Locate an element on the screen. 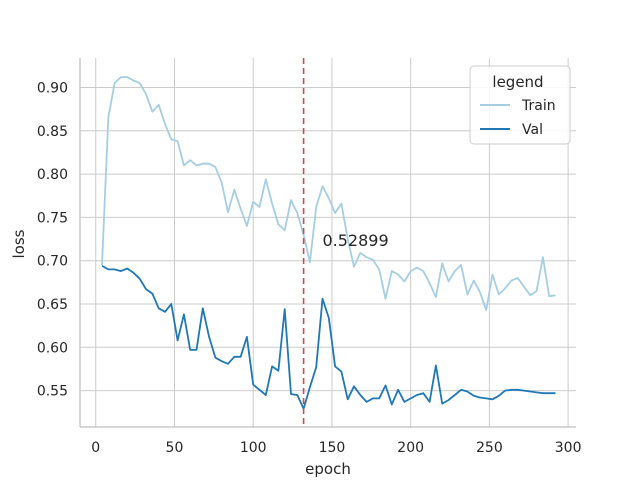 This screenshot has height=480, width=640. y-tick-labels: 0.55 0.60 0.65 0.70 0.75 0.80 0.85 0.90 is located at coordinates (52, 239).